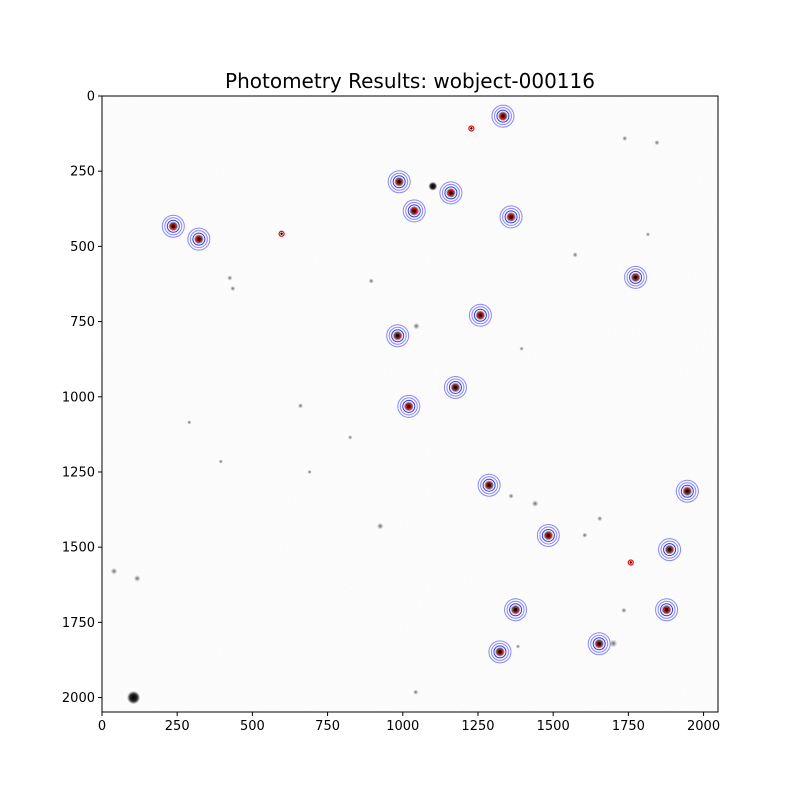  What do you see at coordinates (78, 548) in the screenshot?
I see `y-tick-label: 1500` at bounding box center [78, 548].